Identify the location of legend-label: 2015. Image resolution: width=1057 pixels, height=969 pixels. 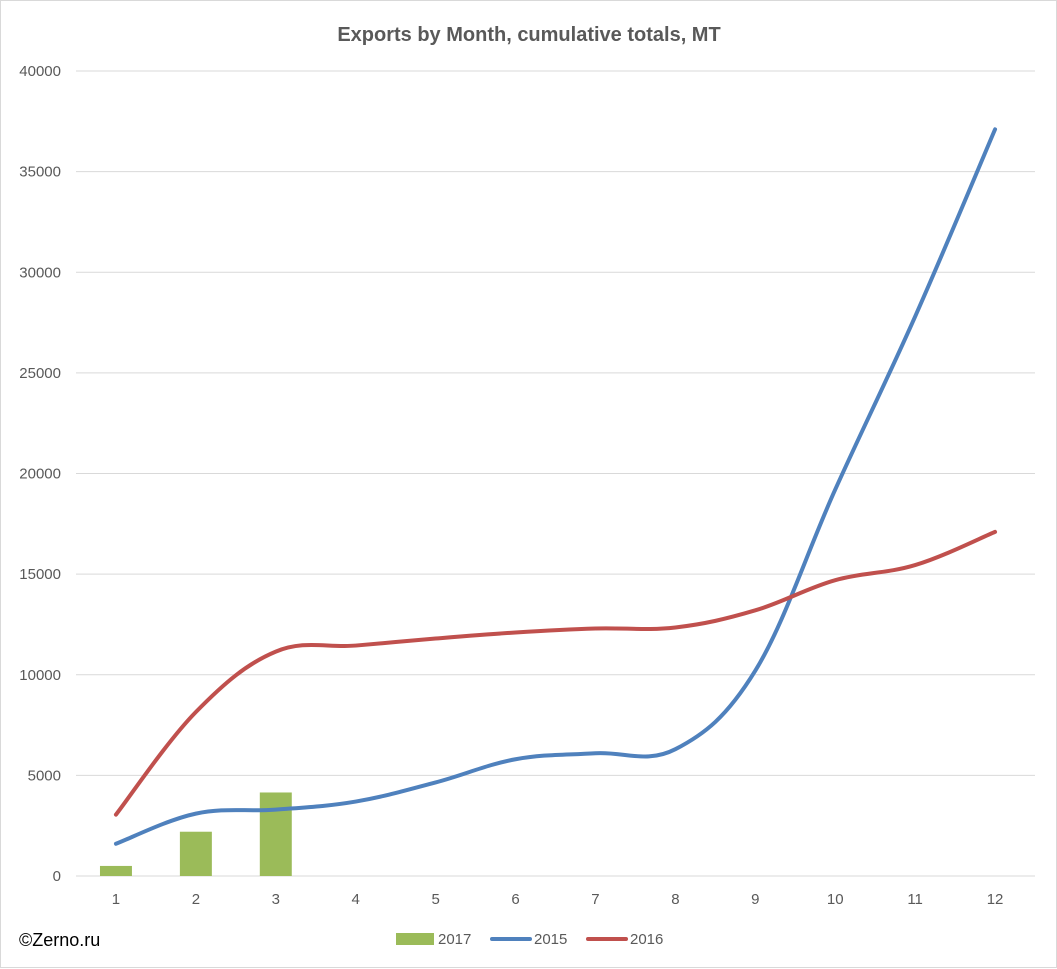
(550, 939).